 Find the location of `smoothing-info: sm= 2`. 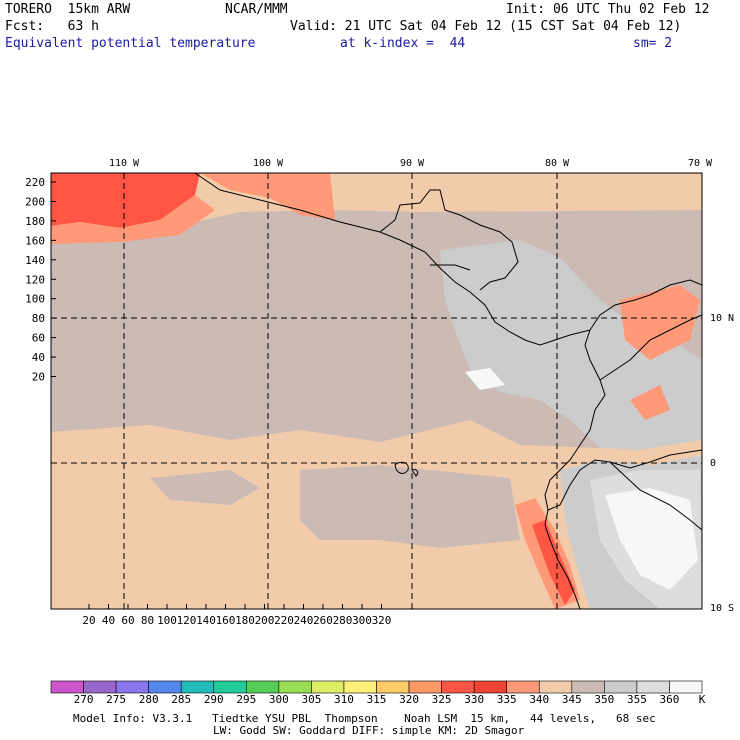

smoothing-info: sm= 2 is located at coordinates (653, 43).